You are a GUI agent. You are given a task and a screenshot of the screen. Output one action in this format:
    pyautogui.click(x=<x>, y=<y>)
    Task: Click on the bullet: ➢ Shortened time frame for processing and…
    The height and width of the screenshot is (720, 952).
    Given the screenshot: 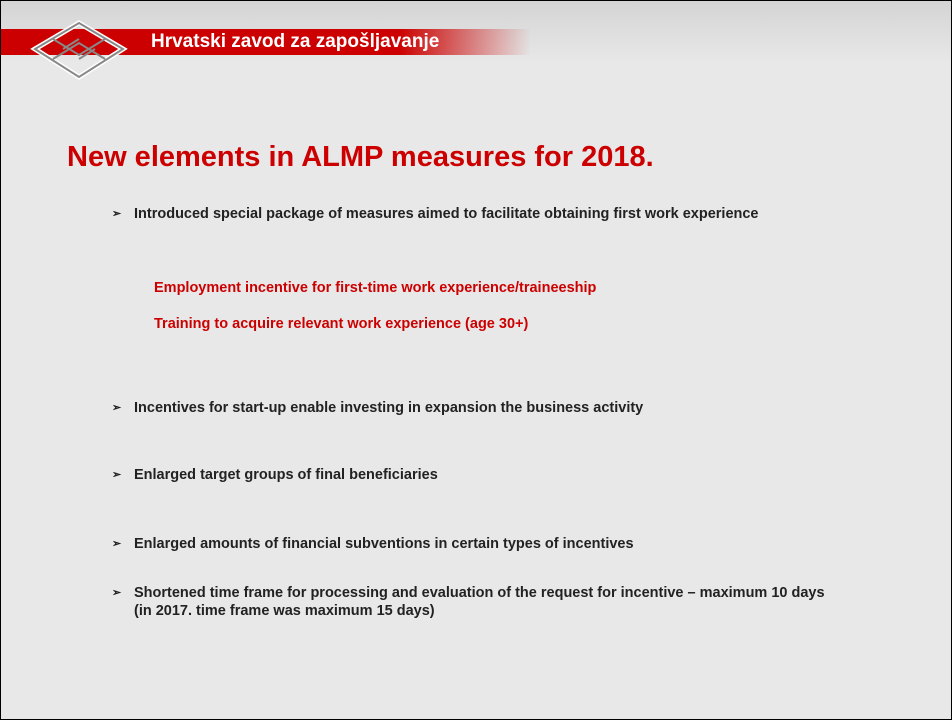 What is the action you would take?
    pyautogui.click(x=468, y=602)
    